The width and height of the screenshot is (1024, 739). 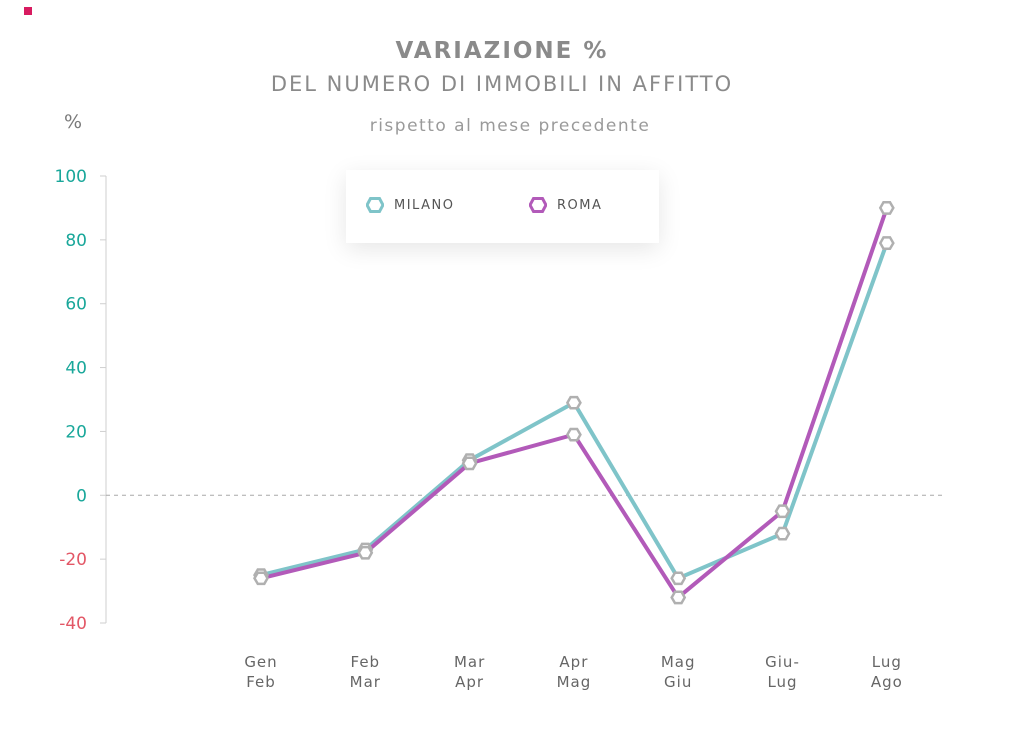 I want to click on y-tick-label: 100, so click(x=71, y=177).